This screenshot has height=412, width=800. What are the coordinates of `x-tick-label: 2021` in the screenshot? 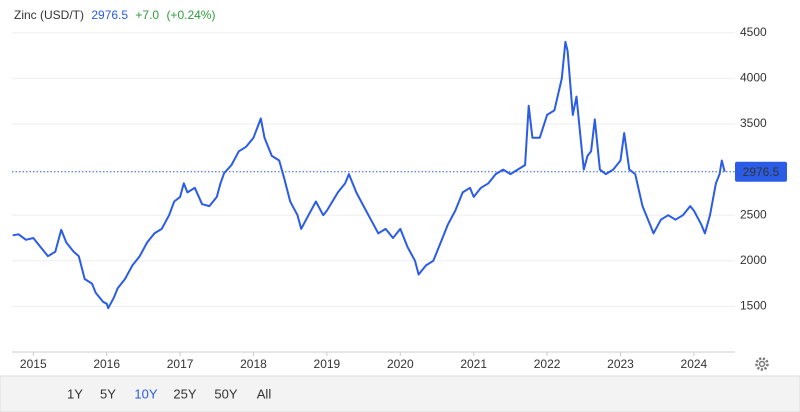 It's located at (473, 364).